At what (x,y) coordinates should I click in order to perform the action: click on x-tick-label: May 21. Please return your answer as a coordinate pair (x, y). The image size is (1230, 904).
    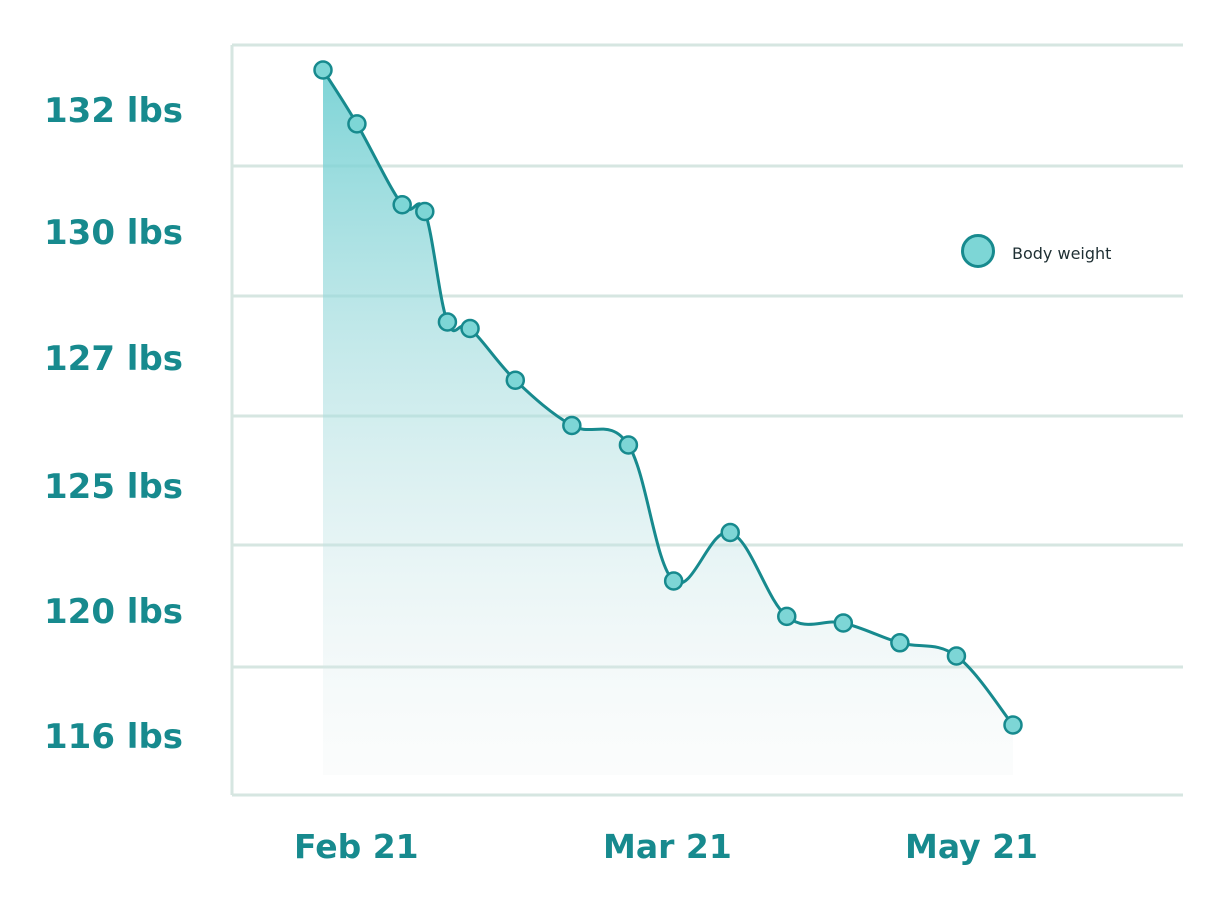
    Looking at the image, I should click on (972, 846).